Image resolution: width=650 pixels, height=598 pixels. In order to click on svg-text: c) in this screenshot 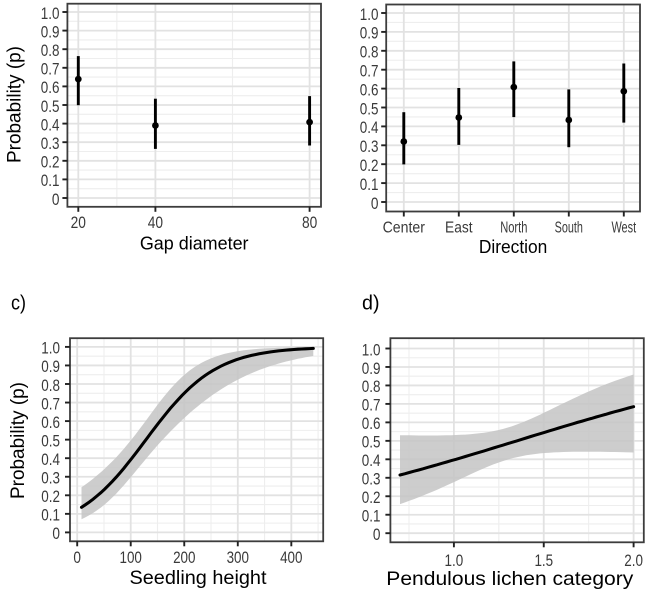, I will do `click(18, 303)`.